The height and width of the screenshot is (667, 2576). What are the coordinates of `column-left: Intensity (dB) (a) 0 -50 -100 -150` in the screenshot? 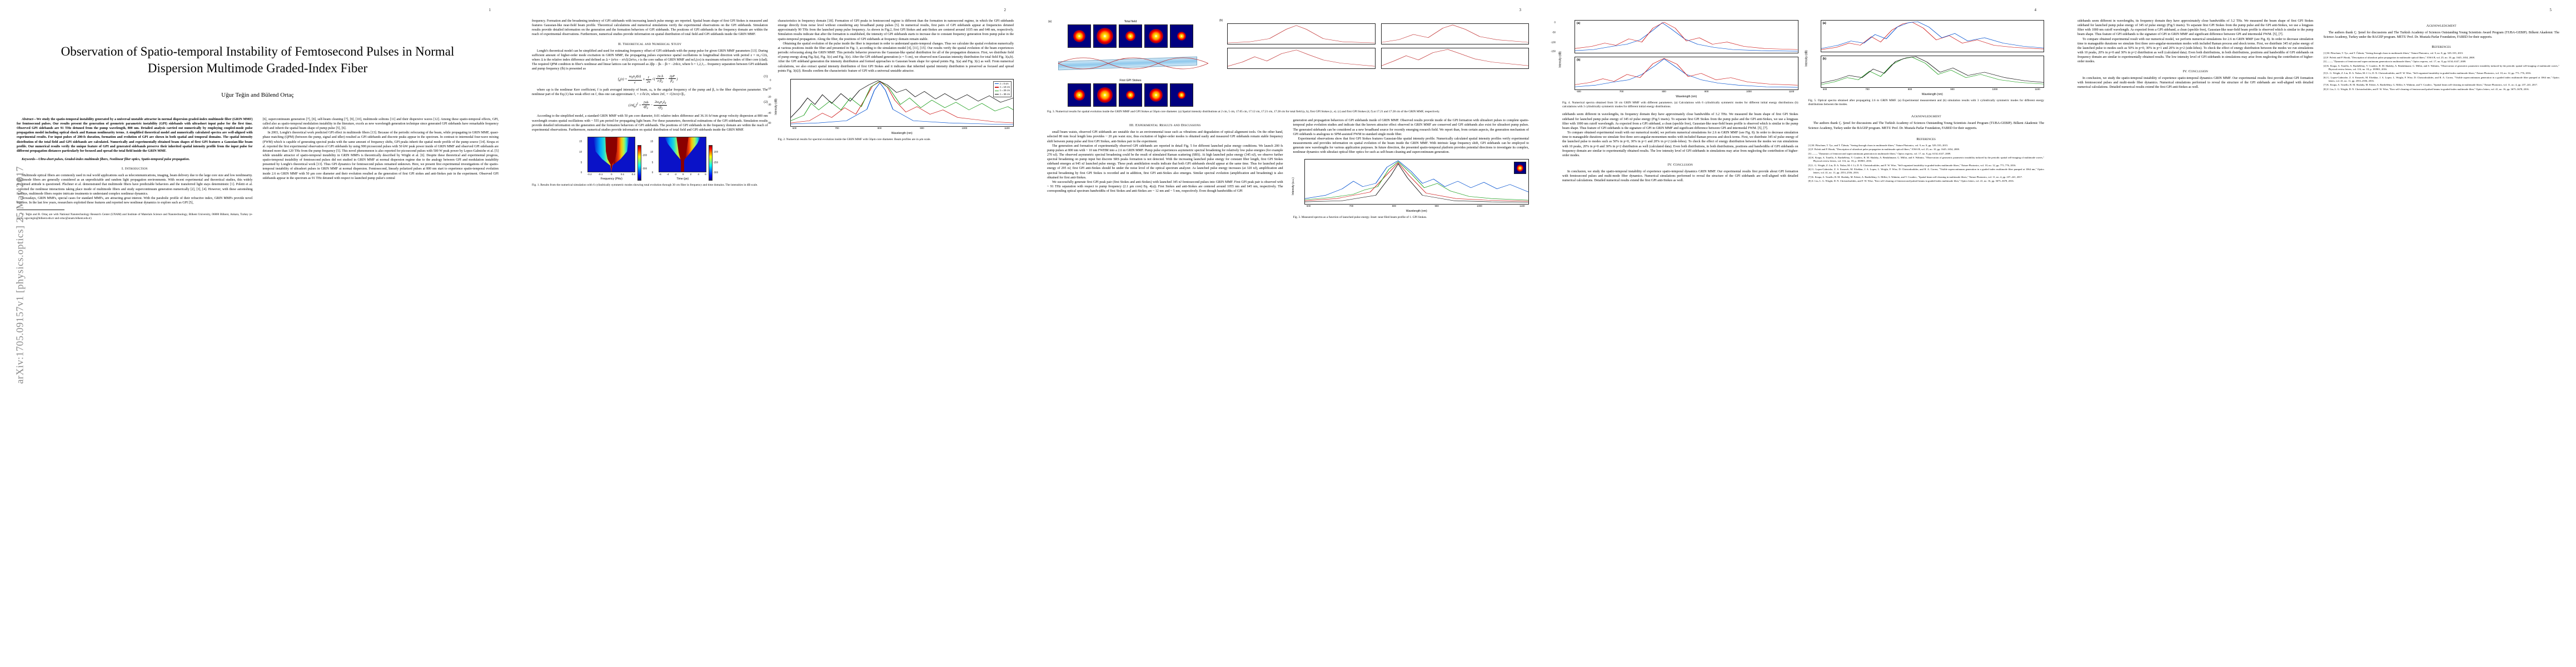 It's located at (1674, 101).